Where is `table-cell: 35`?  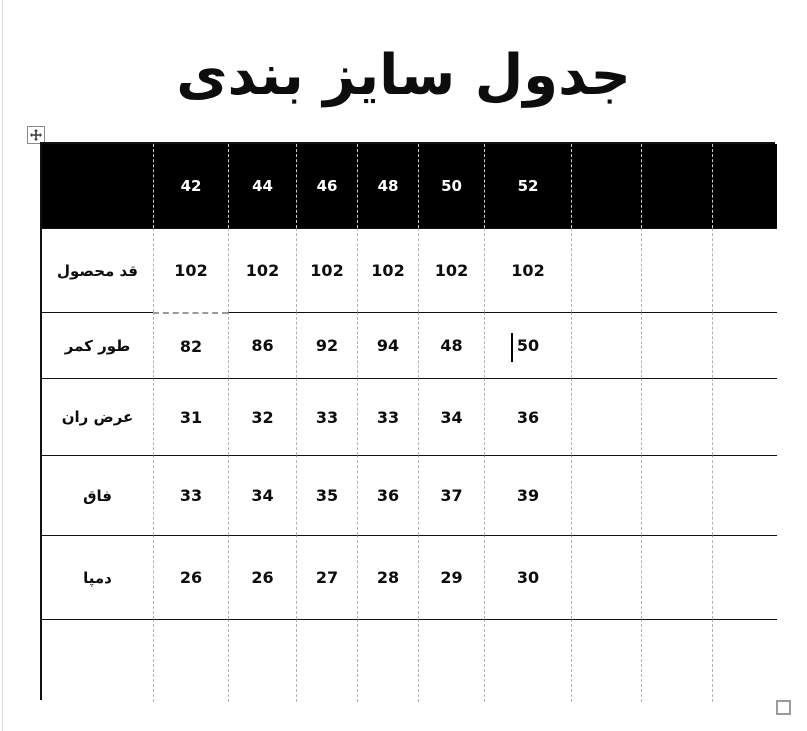 table-cell: 35 is located at coordinates (326, 495).